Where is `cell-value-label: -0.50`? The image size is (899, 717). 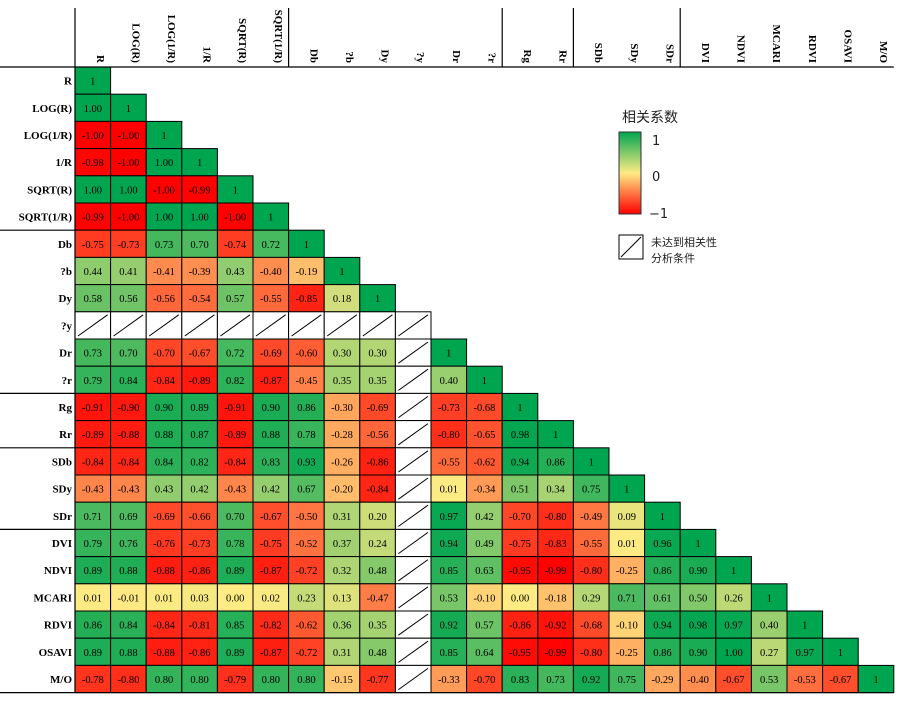 cell-value-label: -0.50 is located at coordinates (306, 517).